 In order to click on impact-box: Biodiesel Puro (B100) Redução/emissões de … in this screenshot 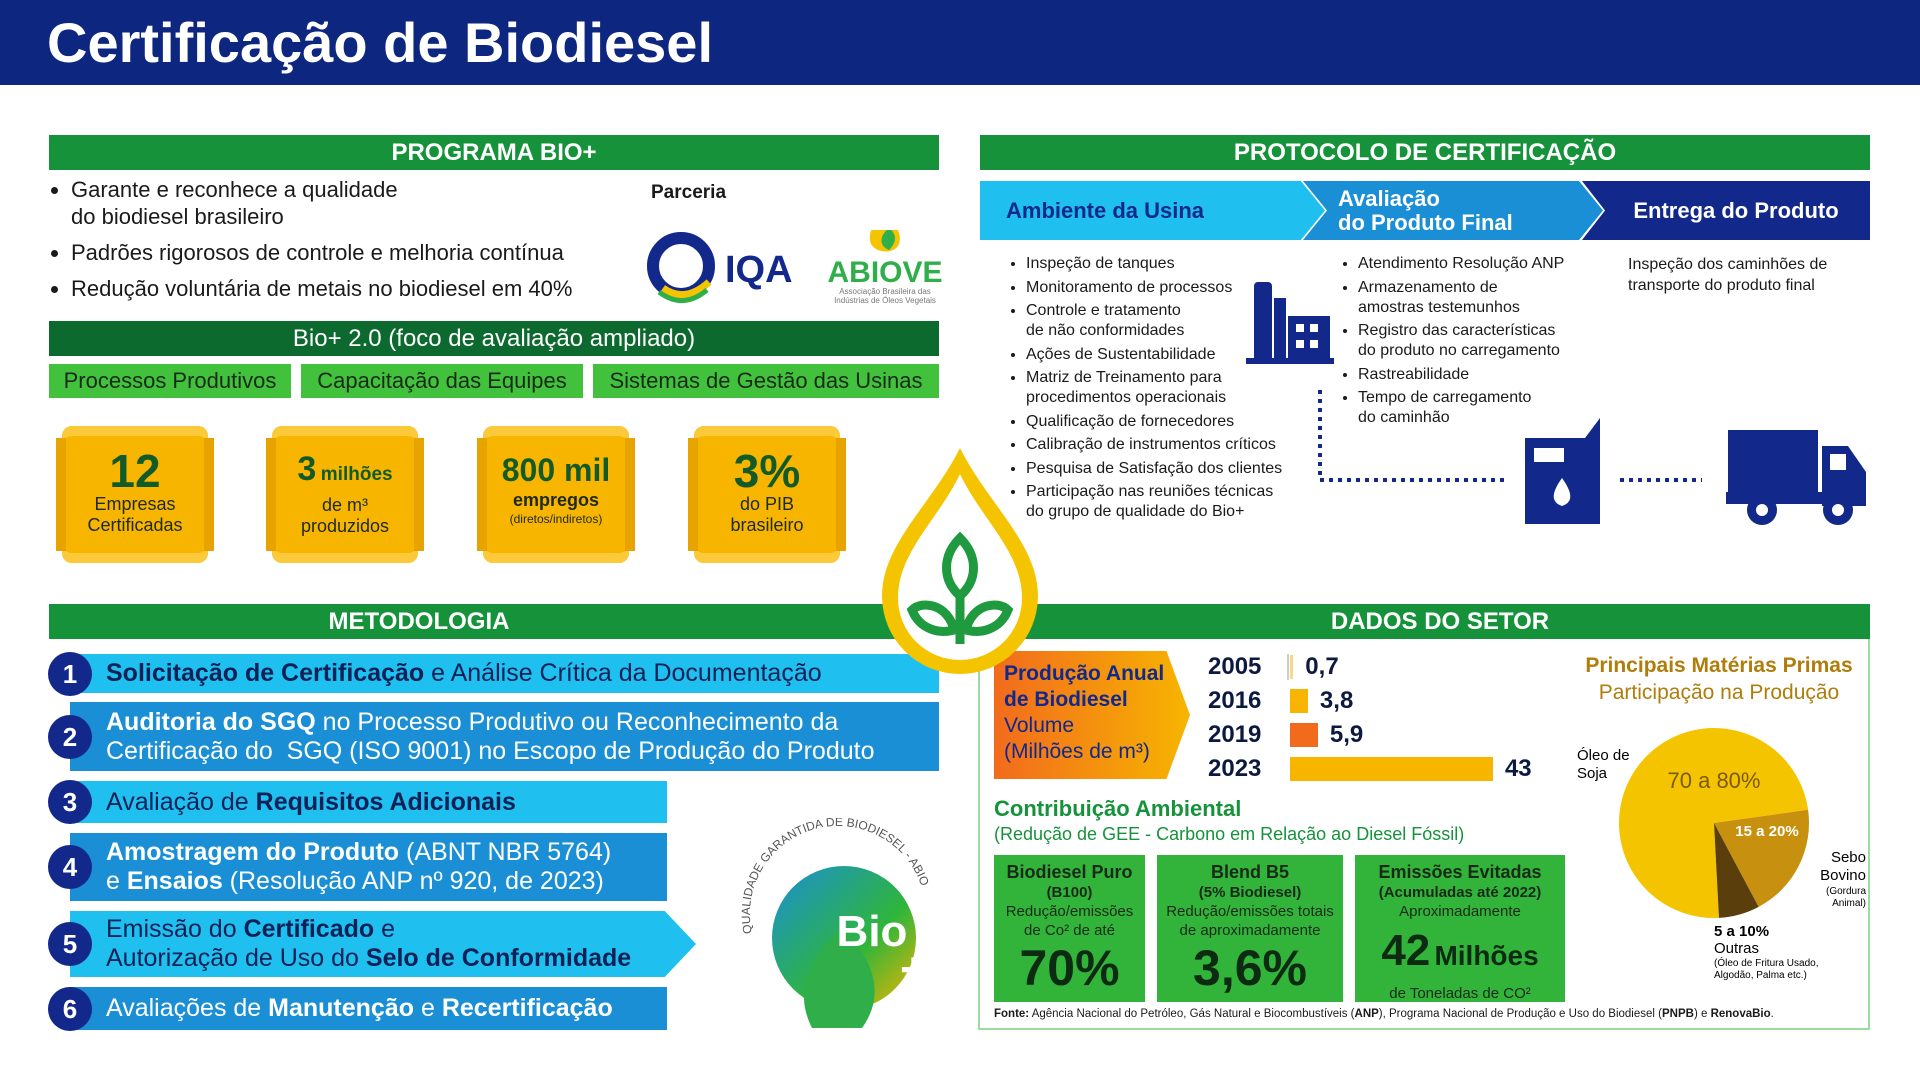, I will do `click(1069, 928)`.